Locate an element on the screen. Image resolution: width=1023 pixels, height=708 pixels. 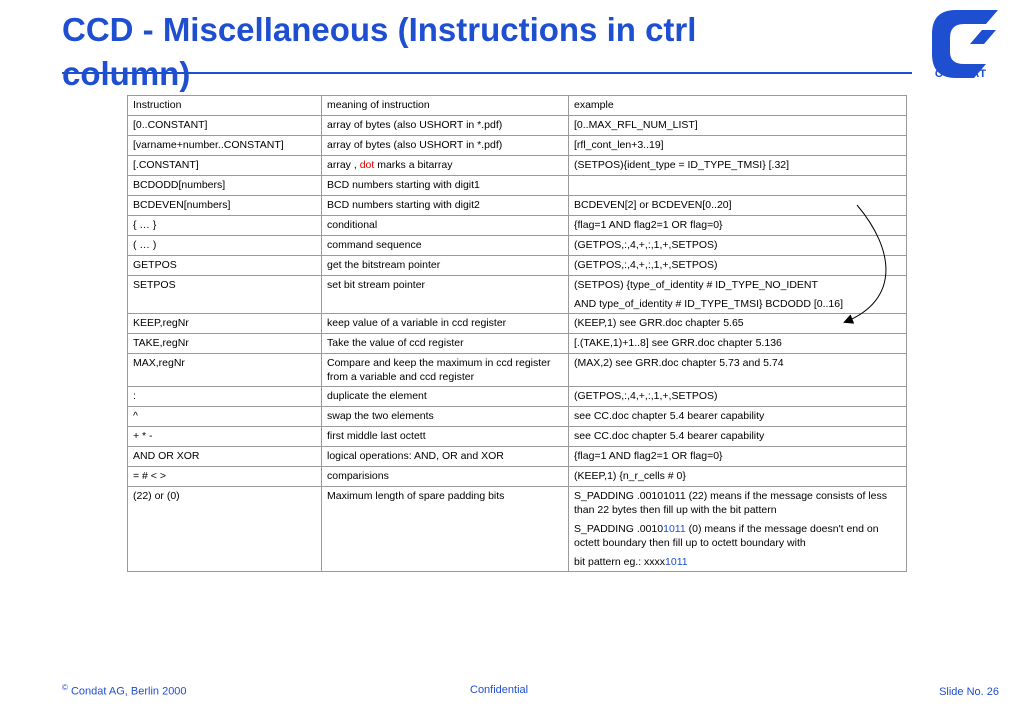
cell-meaning: first middle last octett is located at coordinates (445, 436).